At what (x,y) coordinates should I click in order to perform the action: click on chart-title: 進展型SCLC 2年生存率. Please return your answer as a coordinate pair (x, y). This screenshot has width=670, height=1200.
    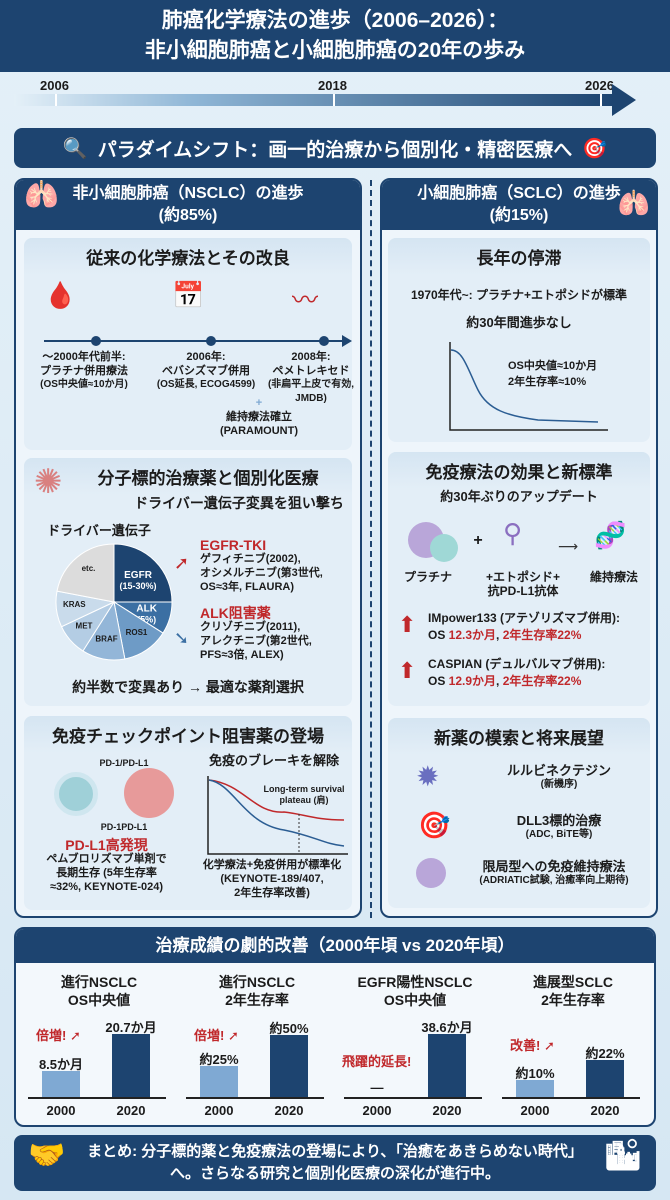
    Looking at the image, I should click on (573, 991).